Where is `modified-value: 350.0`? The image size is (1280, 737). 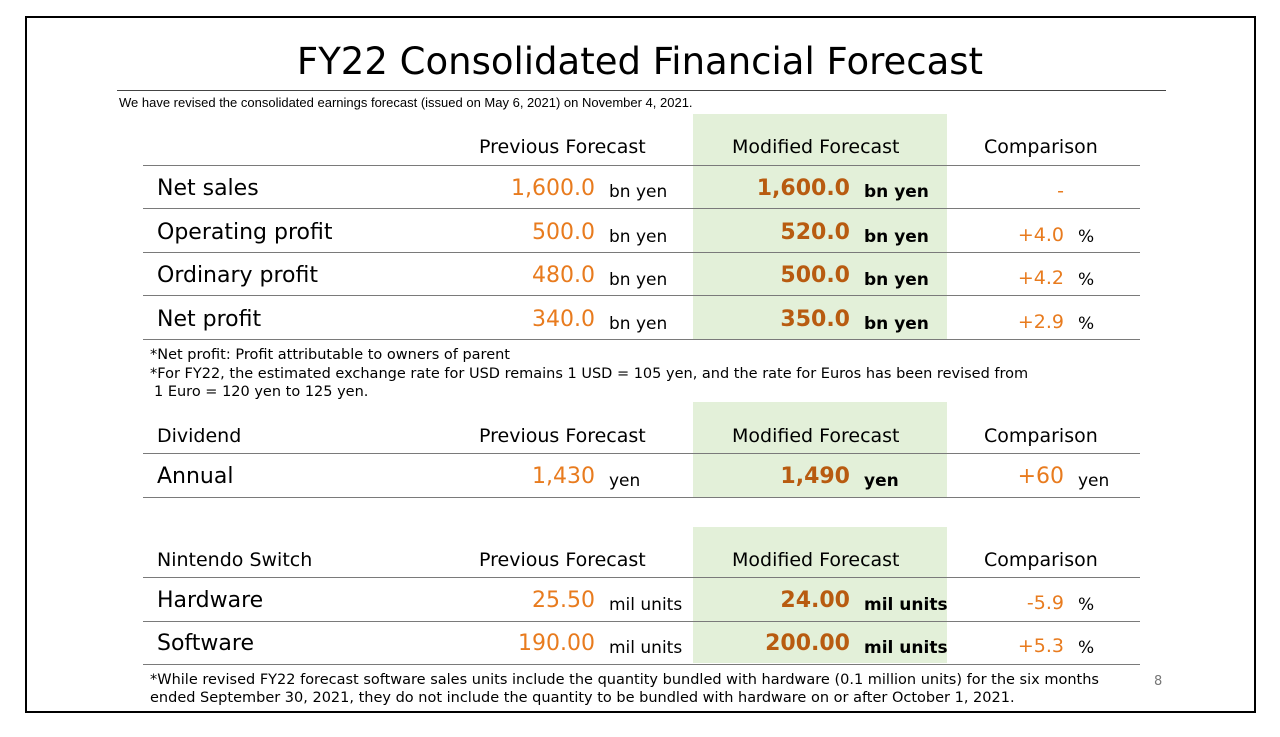 modified-value: 350.0 is located at coordinates (815, 319).